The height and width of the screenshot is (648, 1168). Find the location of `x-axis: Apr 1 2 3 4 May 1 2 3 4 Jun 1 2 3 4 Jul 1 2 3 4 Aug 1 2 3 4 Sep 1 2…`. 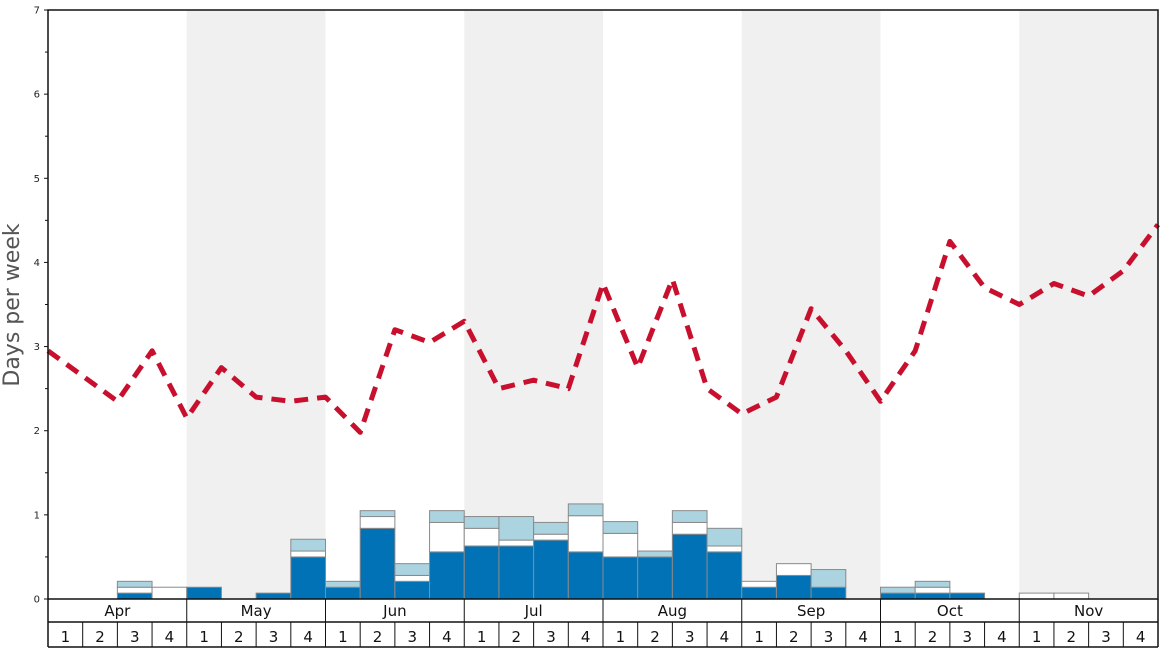

x-axis: Apr 1 2 3 4 May 1 2 3 4 Jun 1 2 3 4 Jul 1 2 3 4 Aug 1 2 3 4 Sep 1 2… is located at coordinates (603, 623).